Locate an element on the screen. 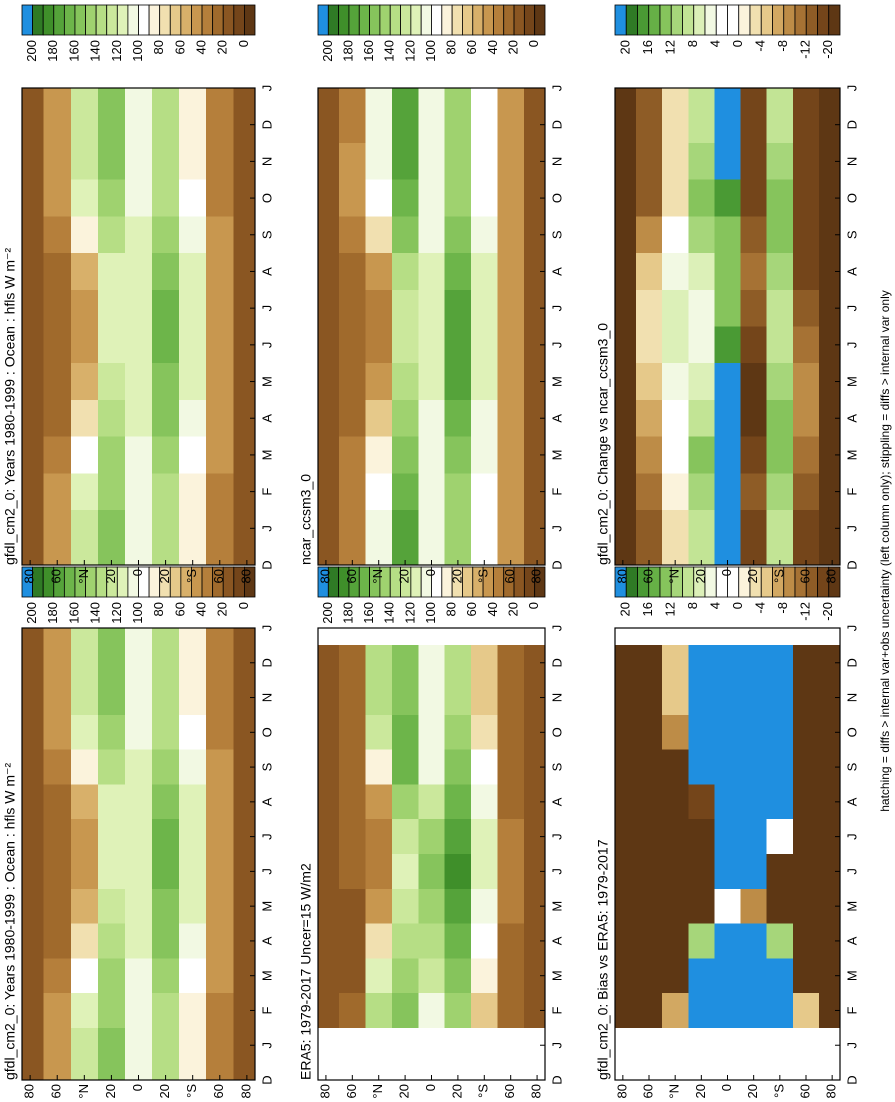 The image size is (895, 1102). colorbar-tick-label: -8 is located at coordinates (782, 608).